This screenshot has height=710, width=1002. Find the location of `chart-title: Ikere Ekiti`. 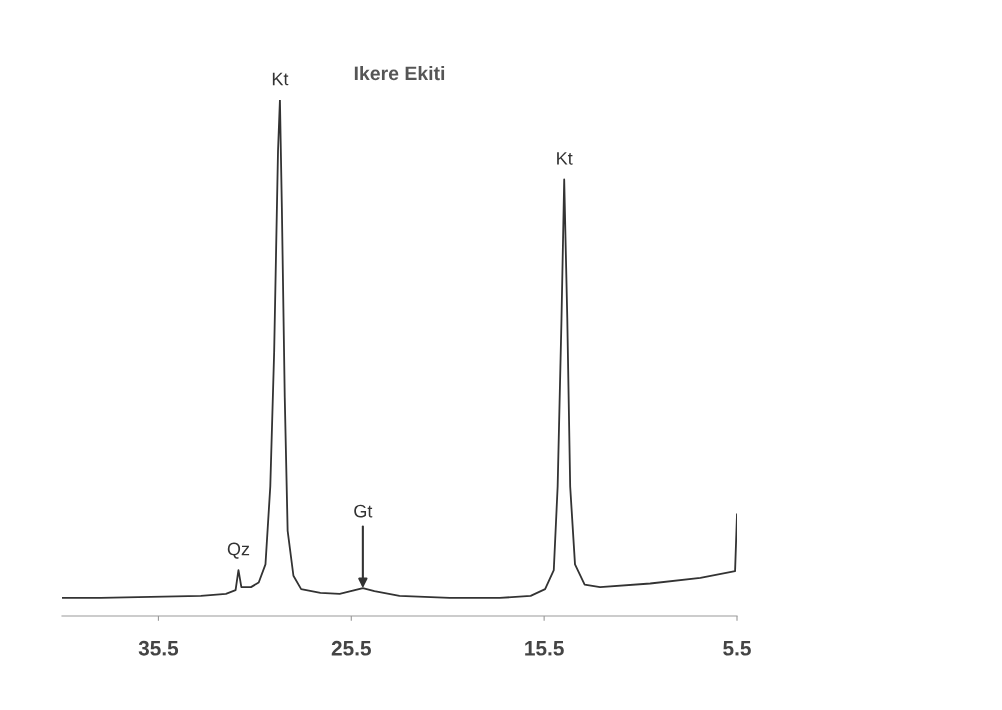

chart-title: Ikere Ekiti is located at coordinates (399, 73).